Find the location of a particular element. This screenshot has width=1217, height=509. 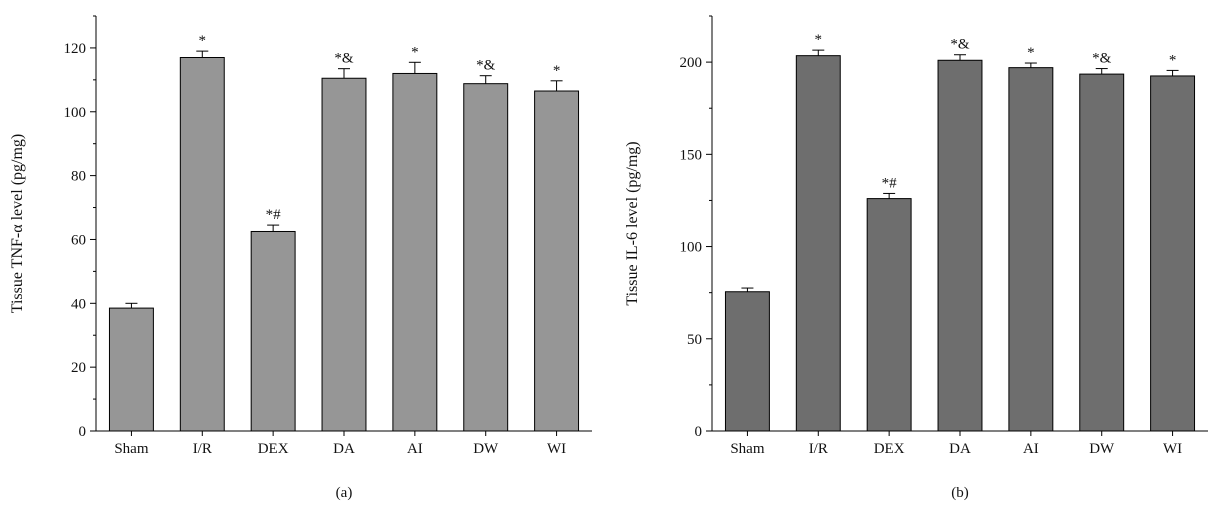

panel-label: (b) is located at coordinates (960, 493).